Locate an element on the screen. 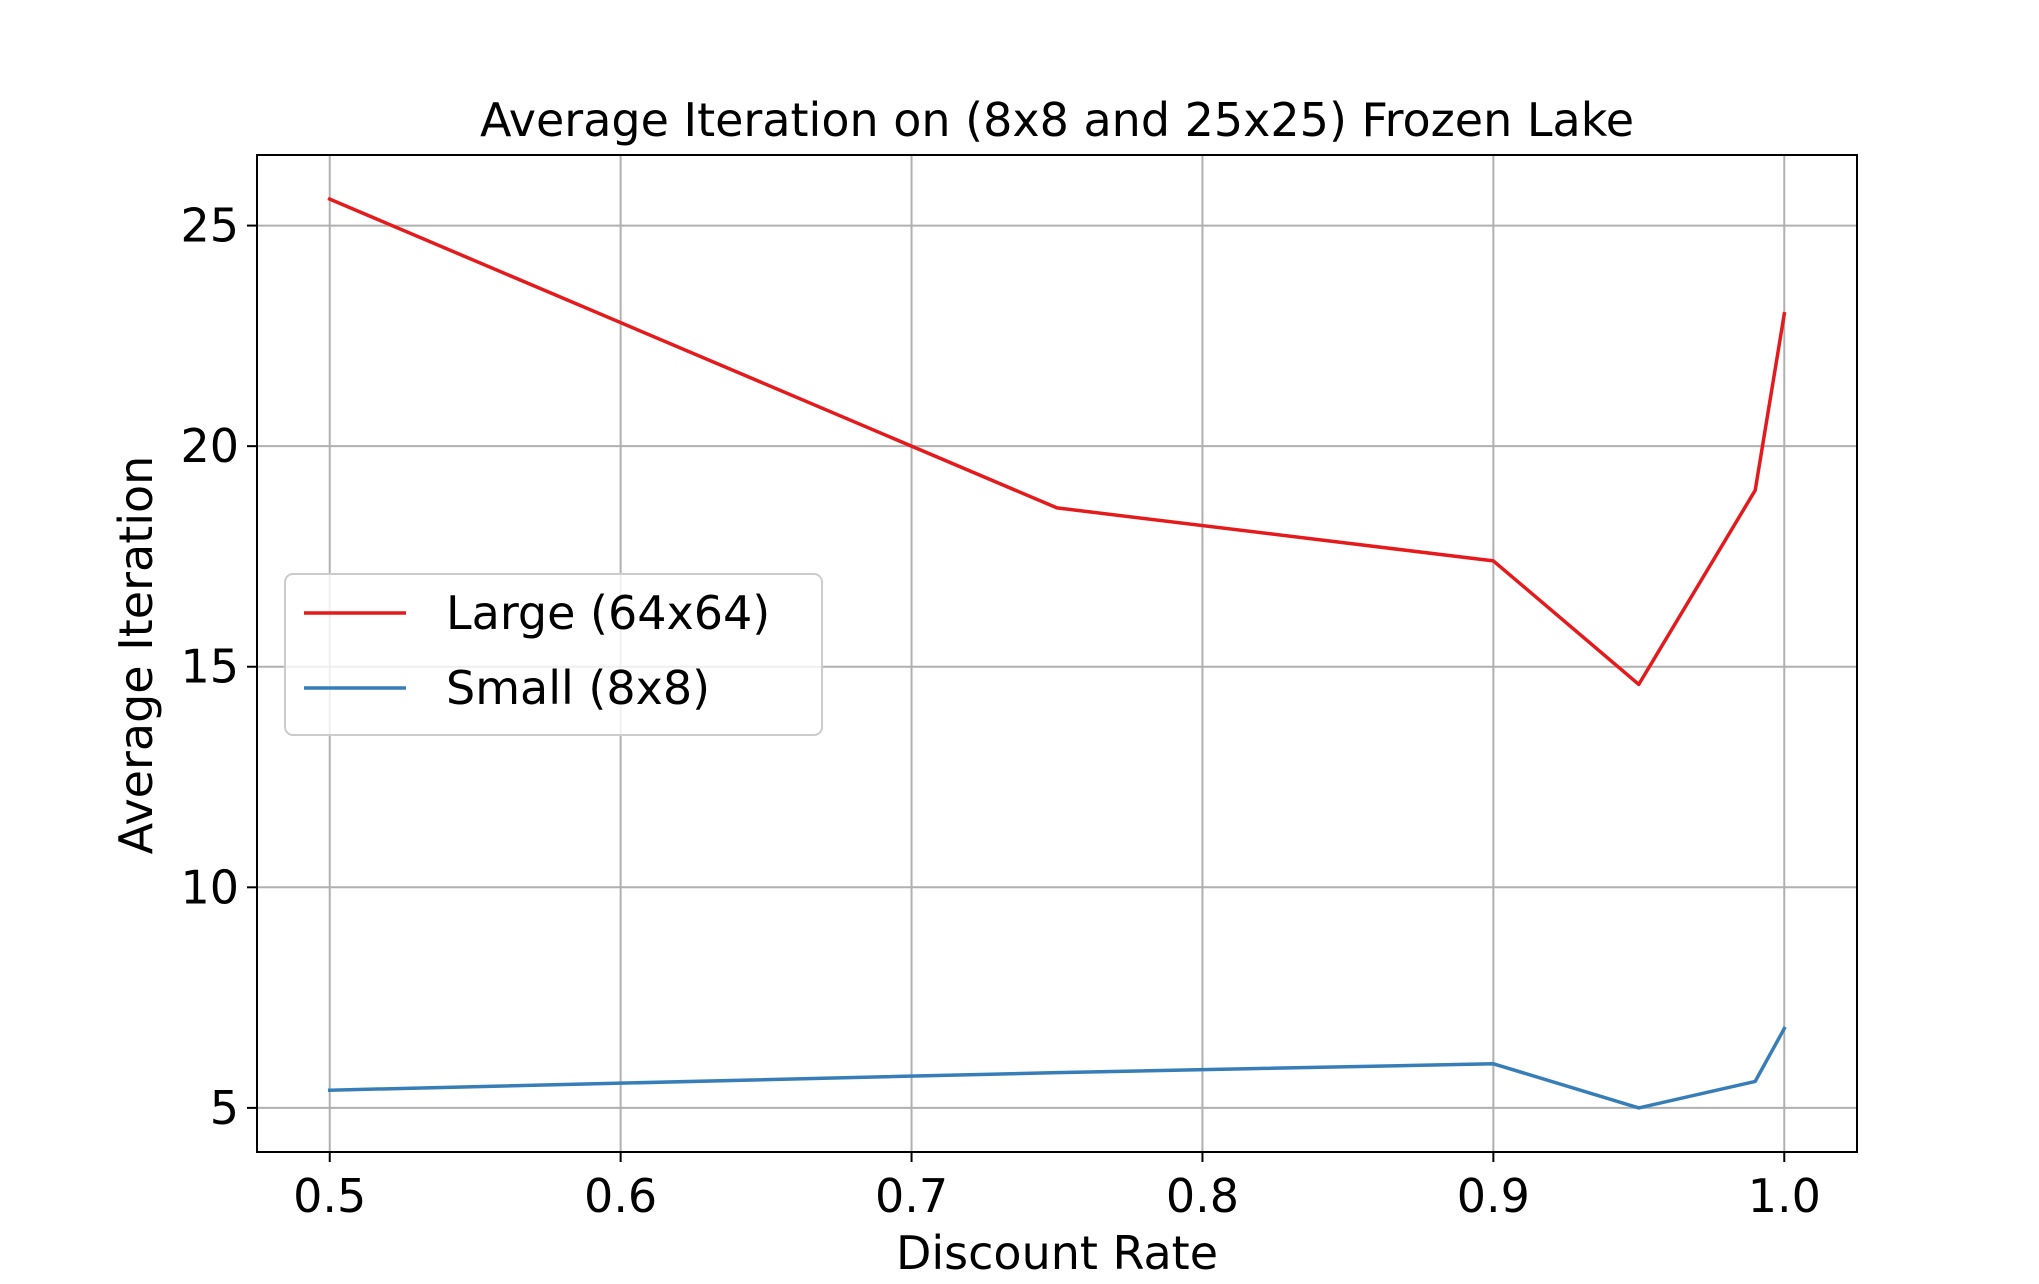 The image size is (2039, 1284). legend: Large (64x64) Small (8x8) is located at coordinates (553, 654).